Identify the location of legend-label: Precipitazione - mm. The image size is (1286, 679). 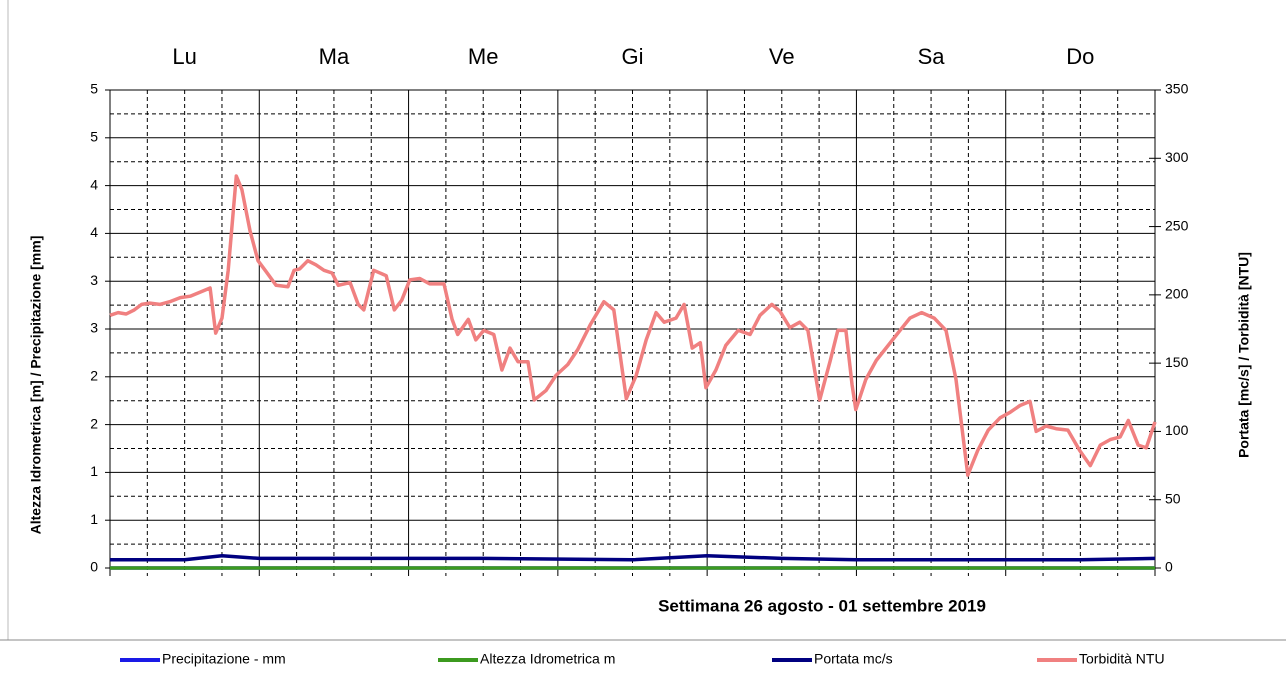
(224, 659).